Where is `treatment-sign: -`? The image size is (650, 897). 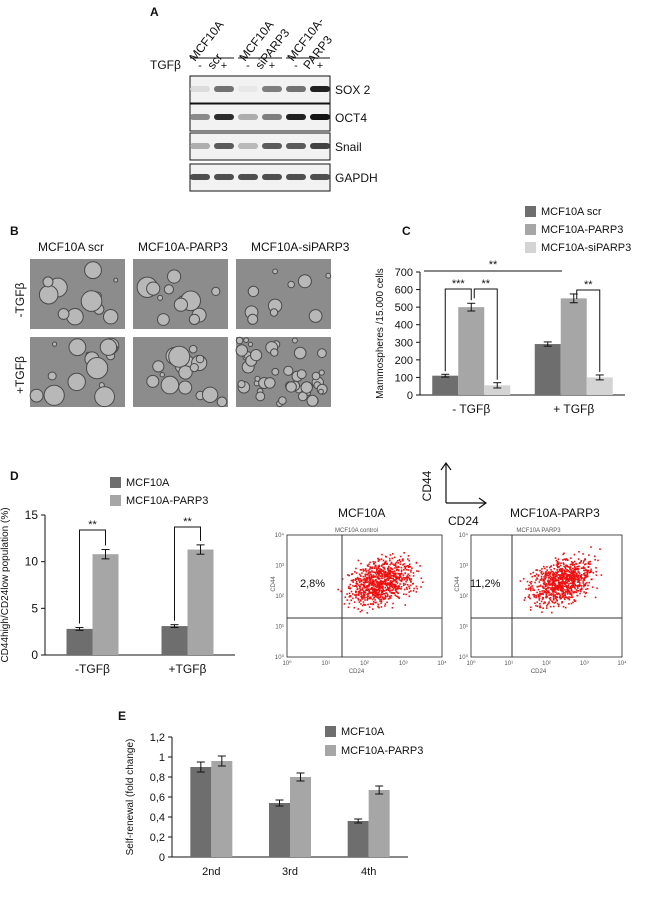
treatment-sign: - is located at coordinates (200, 66).